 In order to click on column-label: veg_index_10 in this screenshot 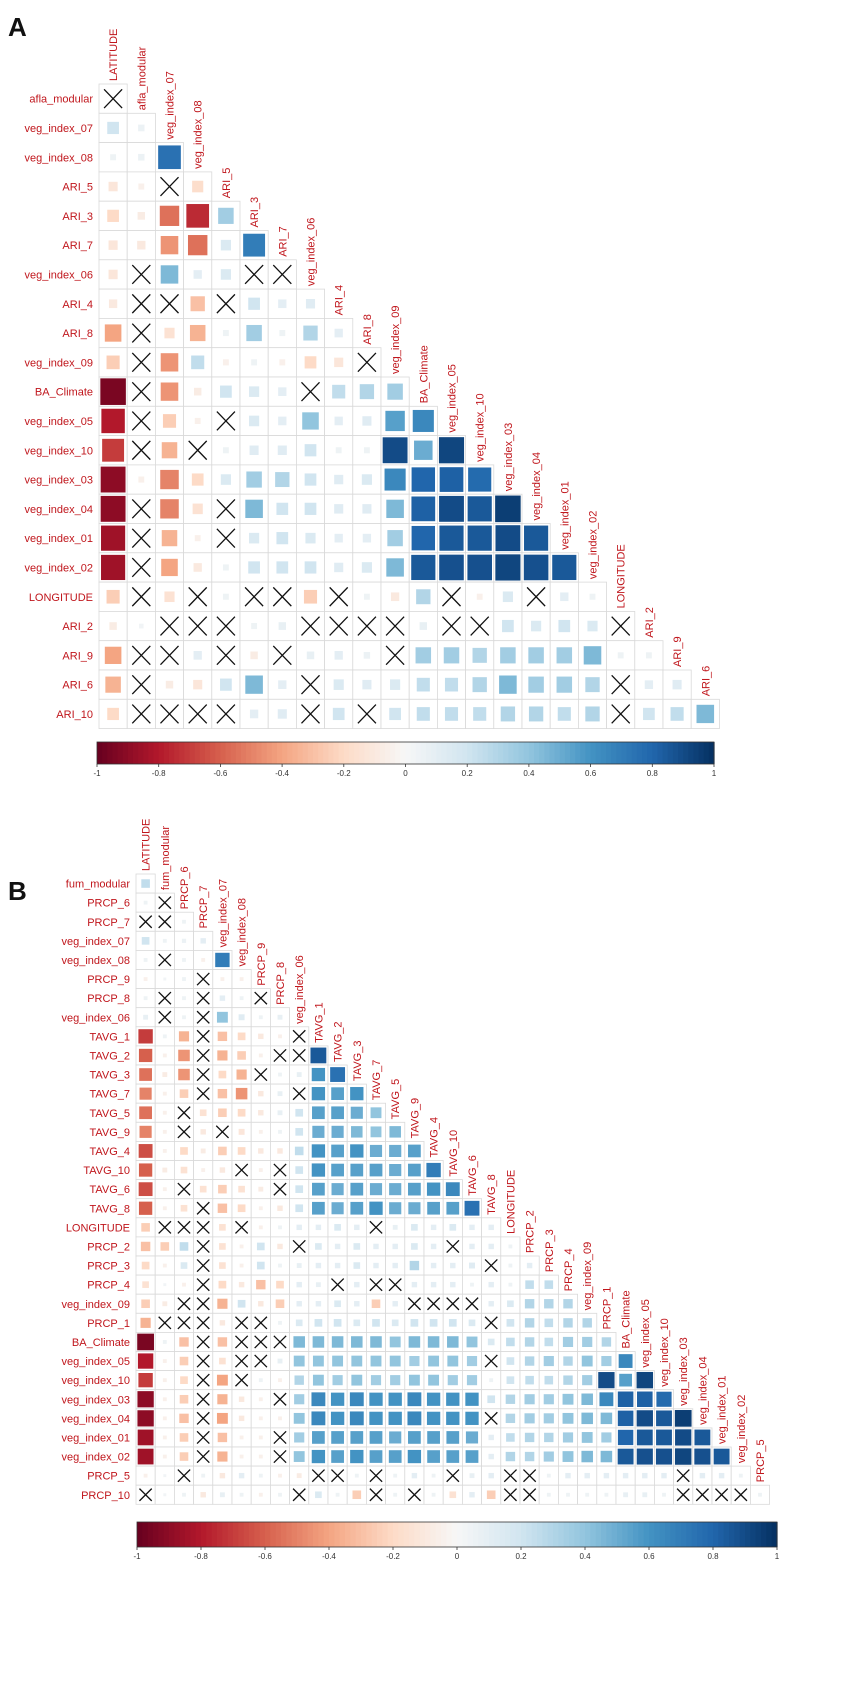, I will do `click(481, 427)`.